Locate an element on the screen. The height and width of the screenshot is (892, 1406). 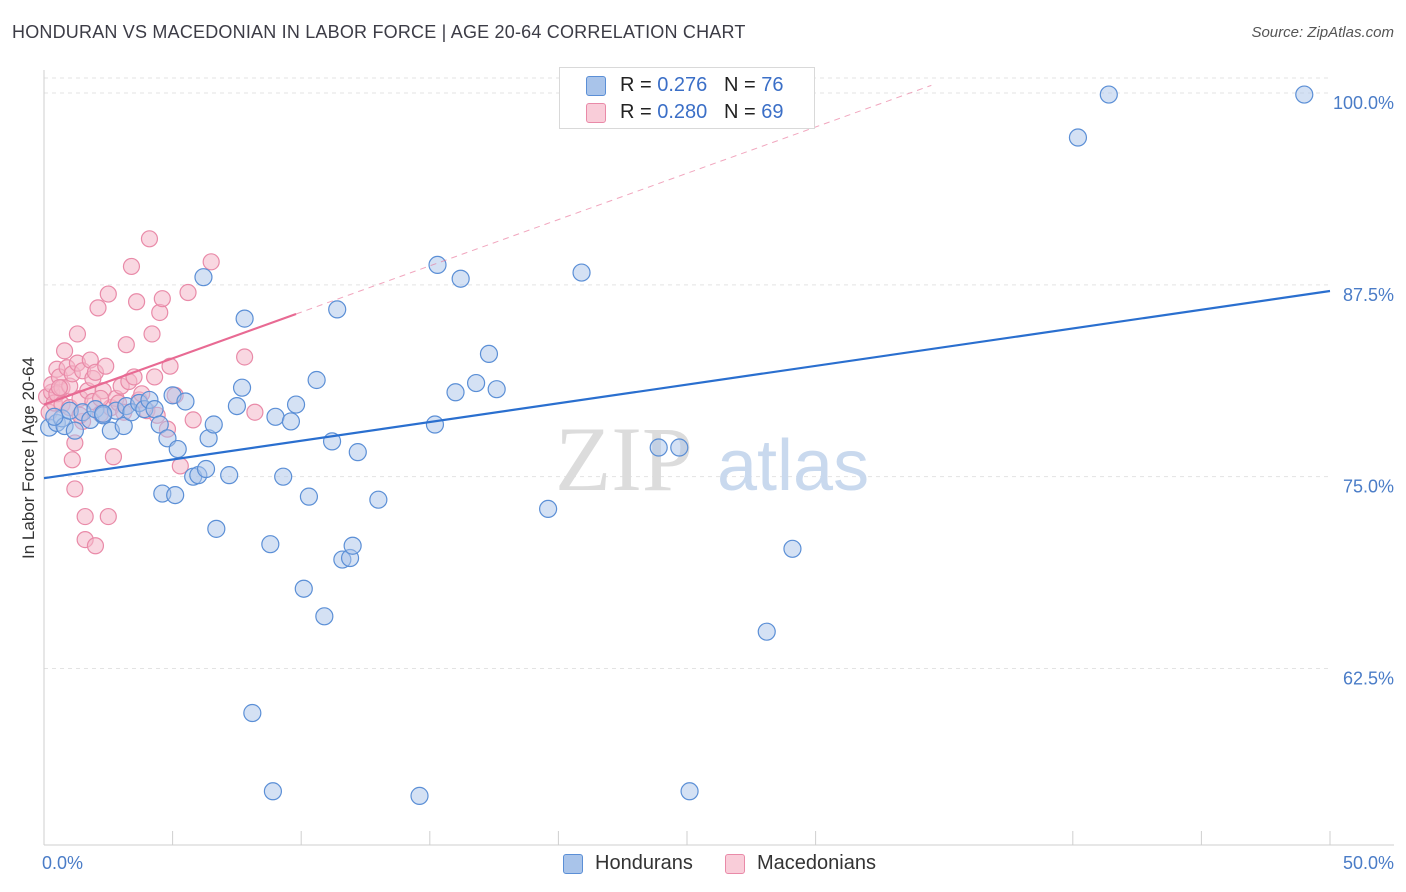
legend-n-value-hondurans: 76 is located at coordinates (772, 85).